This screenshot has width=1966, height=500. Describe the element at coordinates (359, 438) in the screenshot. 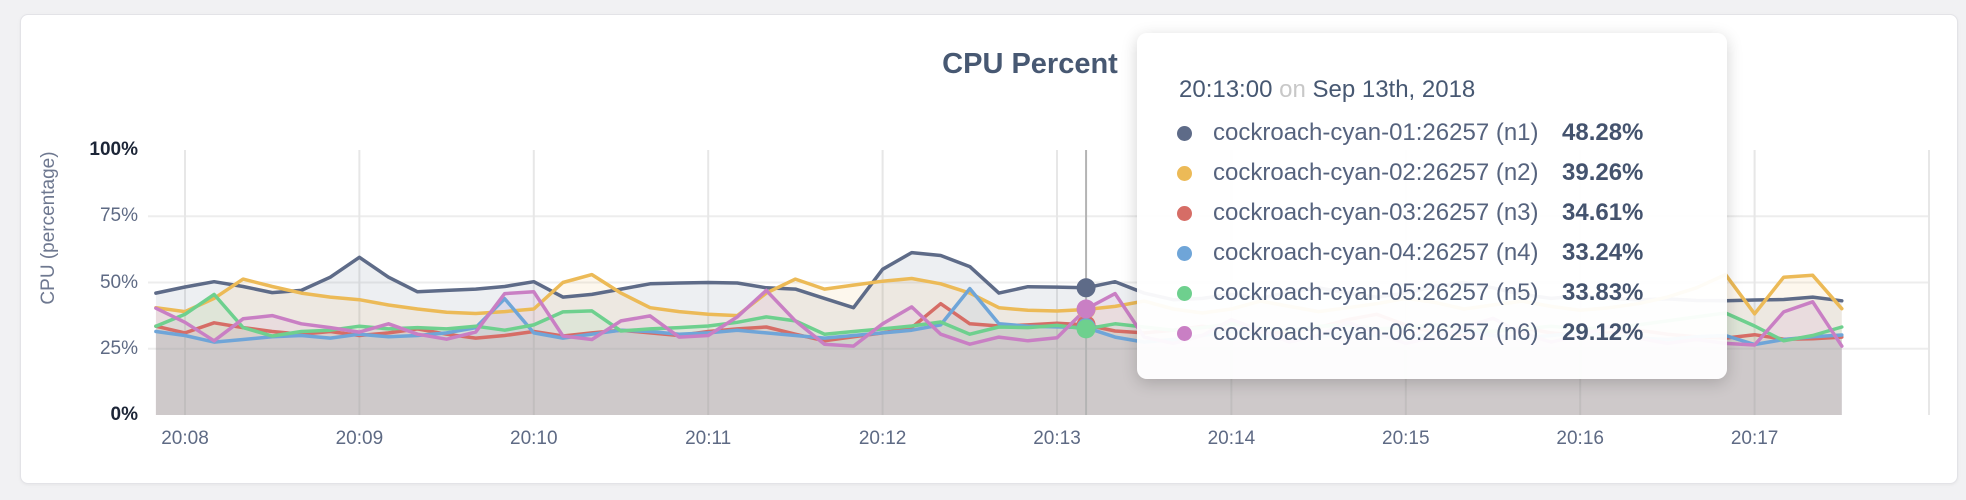

I see `x-tick-label: 20:09` at that location.